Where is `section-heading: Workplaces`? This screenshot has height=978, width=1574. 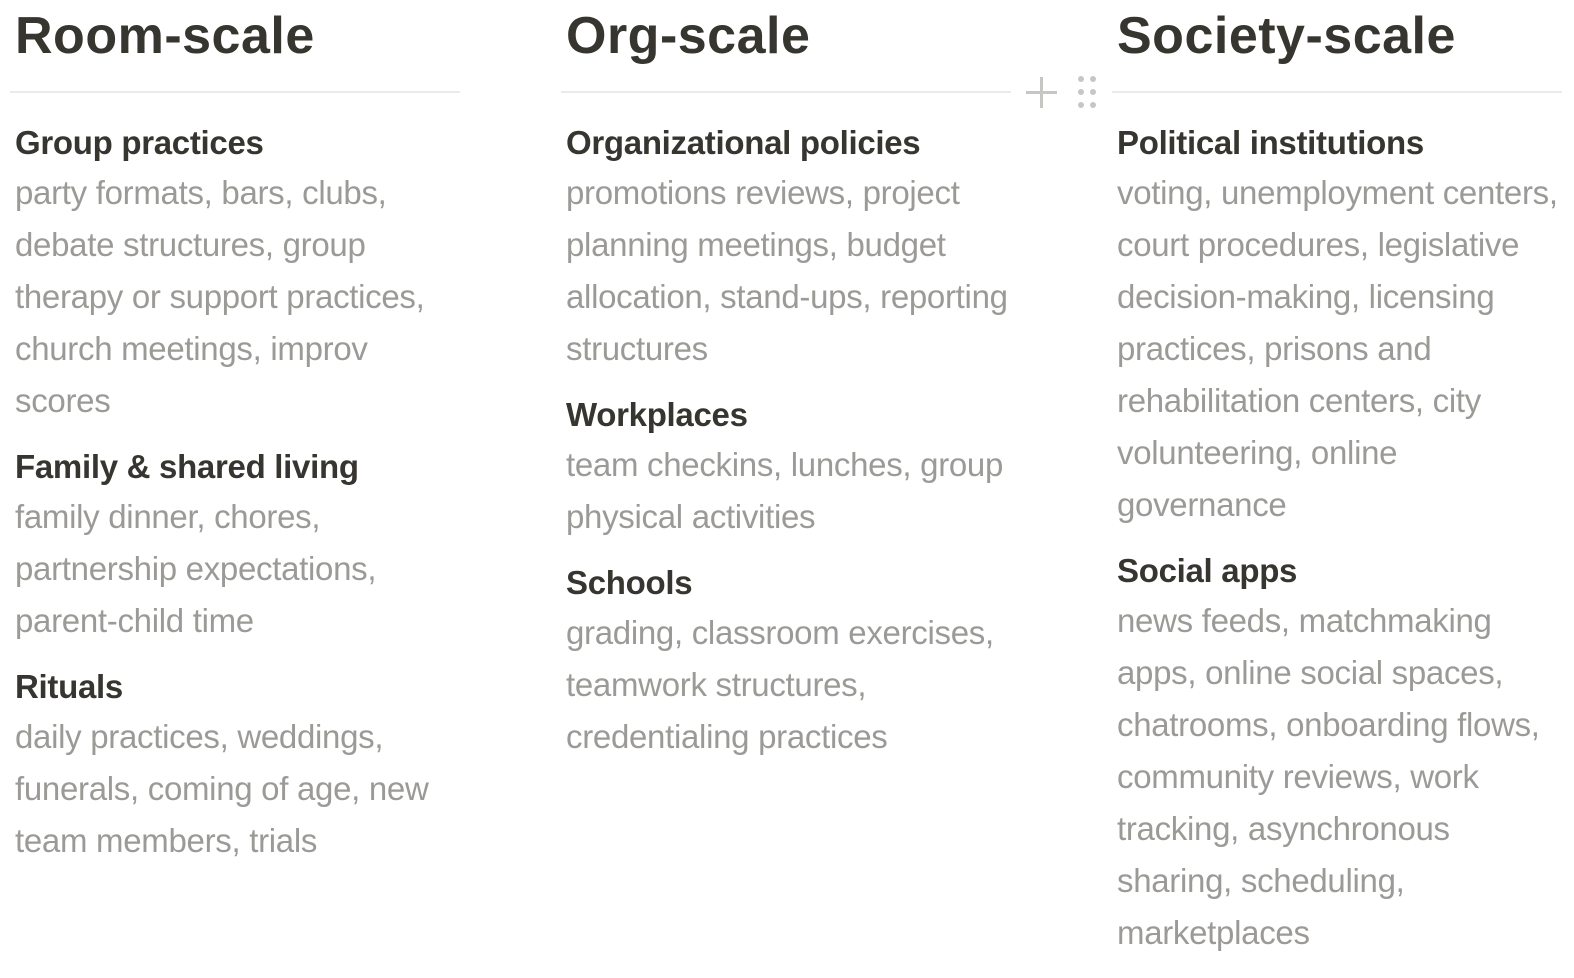
section-heading: Workplaces is located at coordinates (657, 414).